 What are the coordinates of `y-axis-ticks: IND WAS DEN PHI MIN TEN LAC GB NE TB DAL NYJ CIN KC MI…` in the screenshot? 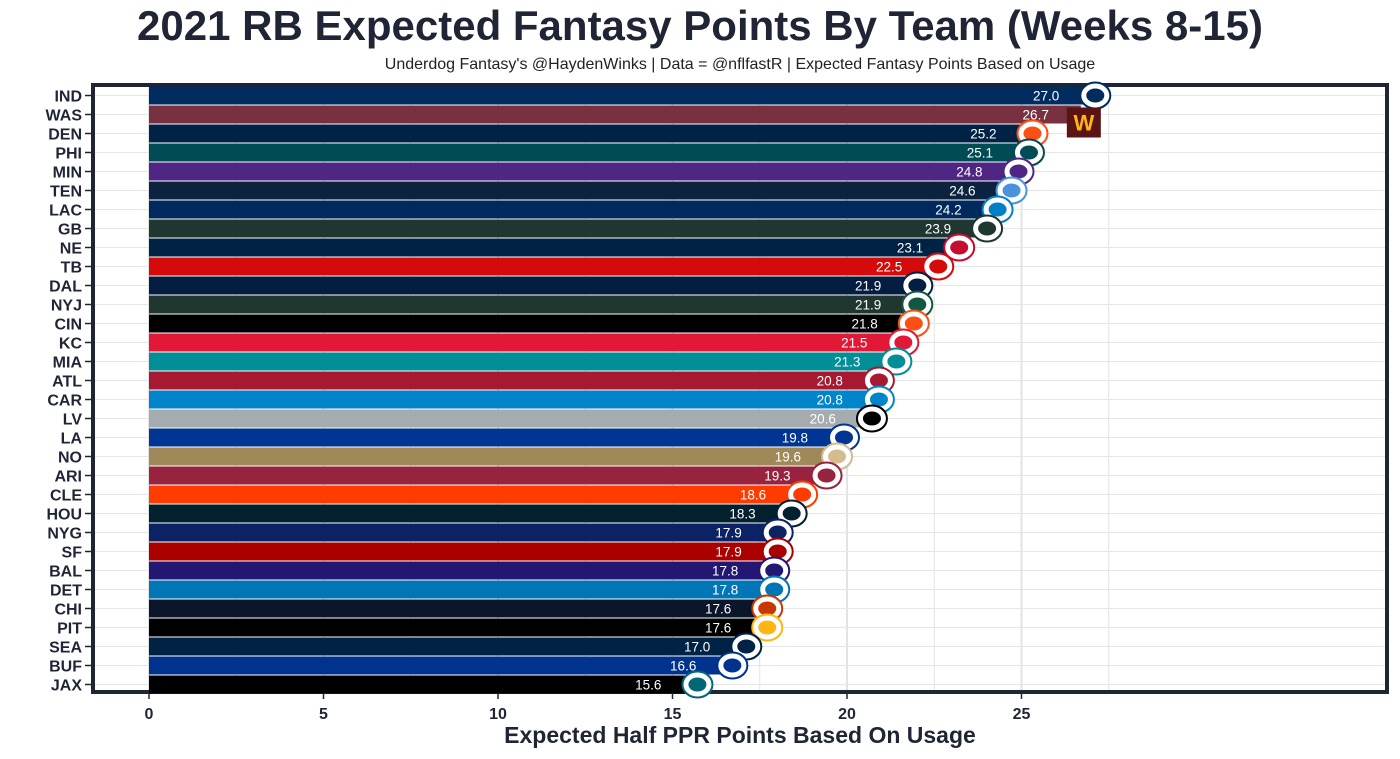 It's located at (69, 392).